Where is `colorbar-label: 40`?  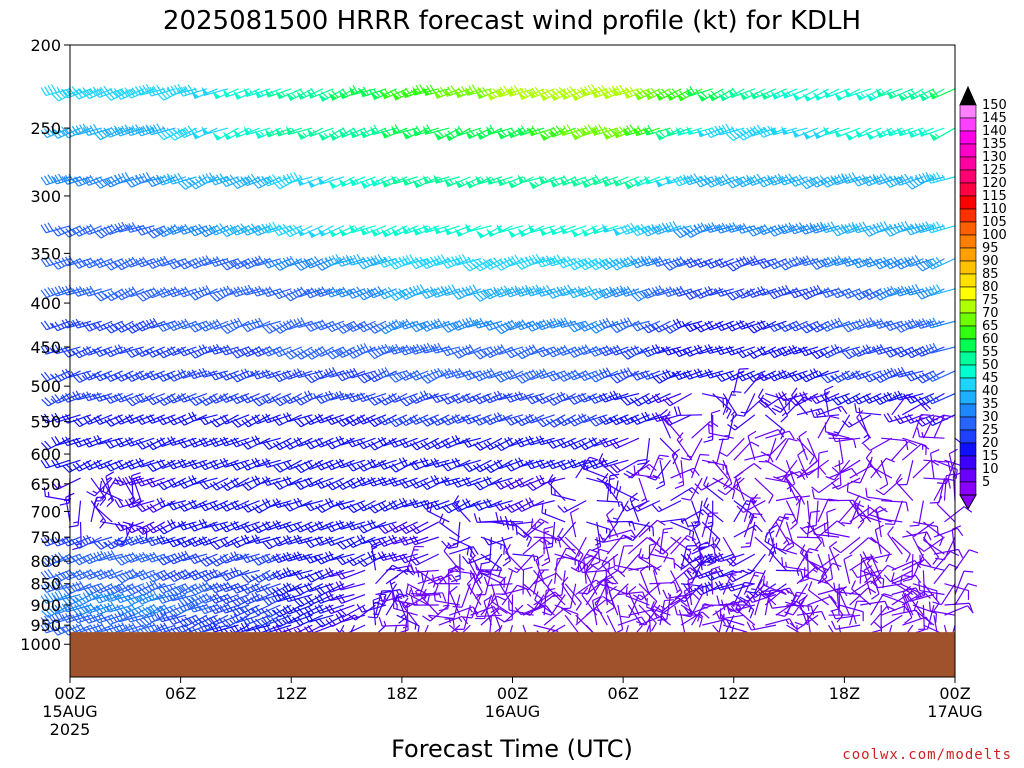 colorbar-label: 40 is located at coordinates (990, 391).